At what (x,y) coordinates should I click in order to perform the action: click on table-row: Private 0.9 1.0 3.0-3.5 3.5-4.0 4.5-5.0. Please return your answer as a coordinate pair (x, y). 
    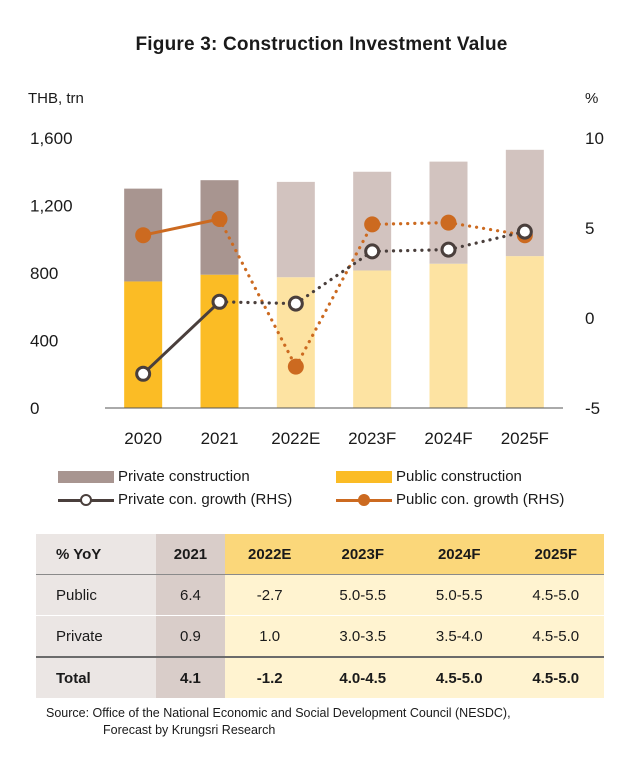
    Looking at the image, I should click on (320, 636).